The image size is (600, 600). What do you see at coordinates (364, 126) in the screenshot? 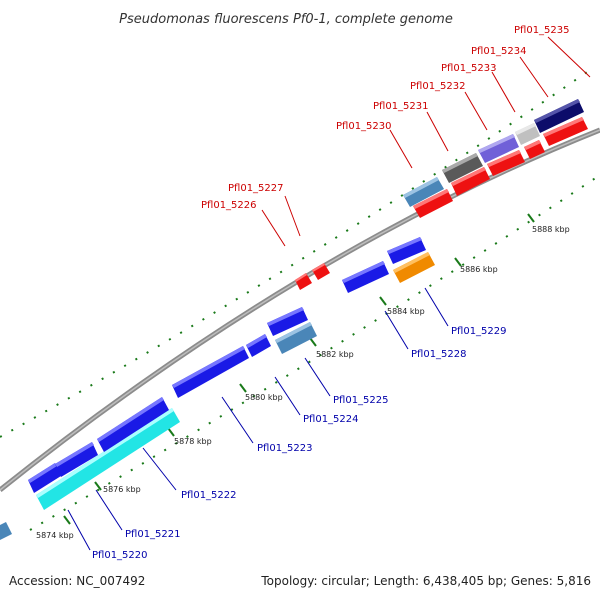
I see `gene-label-pfl01-5230: Pfl01_5230` at bounding box center [364, 126].